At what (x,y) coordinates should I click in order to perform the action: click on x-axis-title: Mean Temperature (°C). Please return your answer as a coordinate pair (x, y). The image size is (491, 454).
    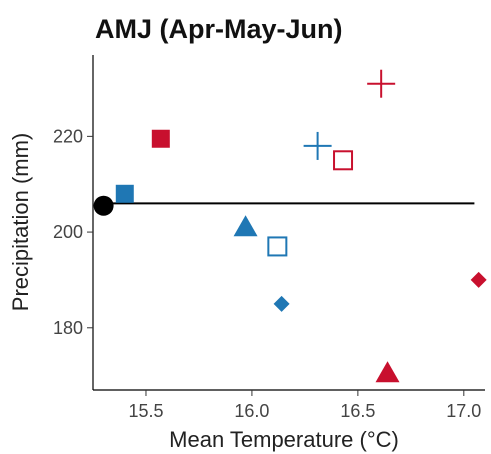
    Looking at the image, I should click on (284, 439).